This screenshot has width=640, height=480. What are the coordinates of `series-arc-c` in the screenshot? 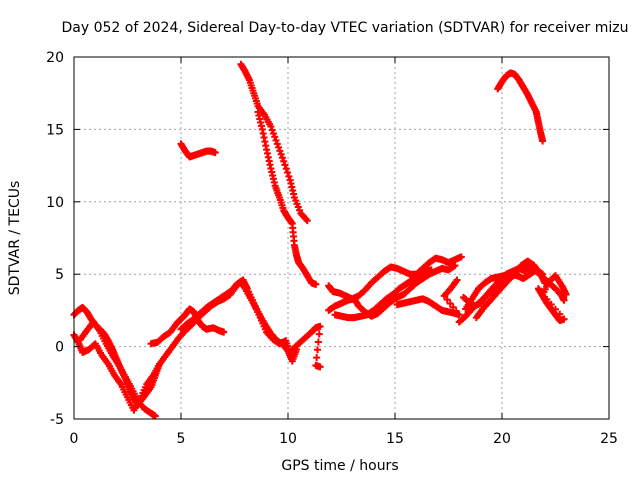 It's located at (117, 369).